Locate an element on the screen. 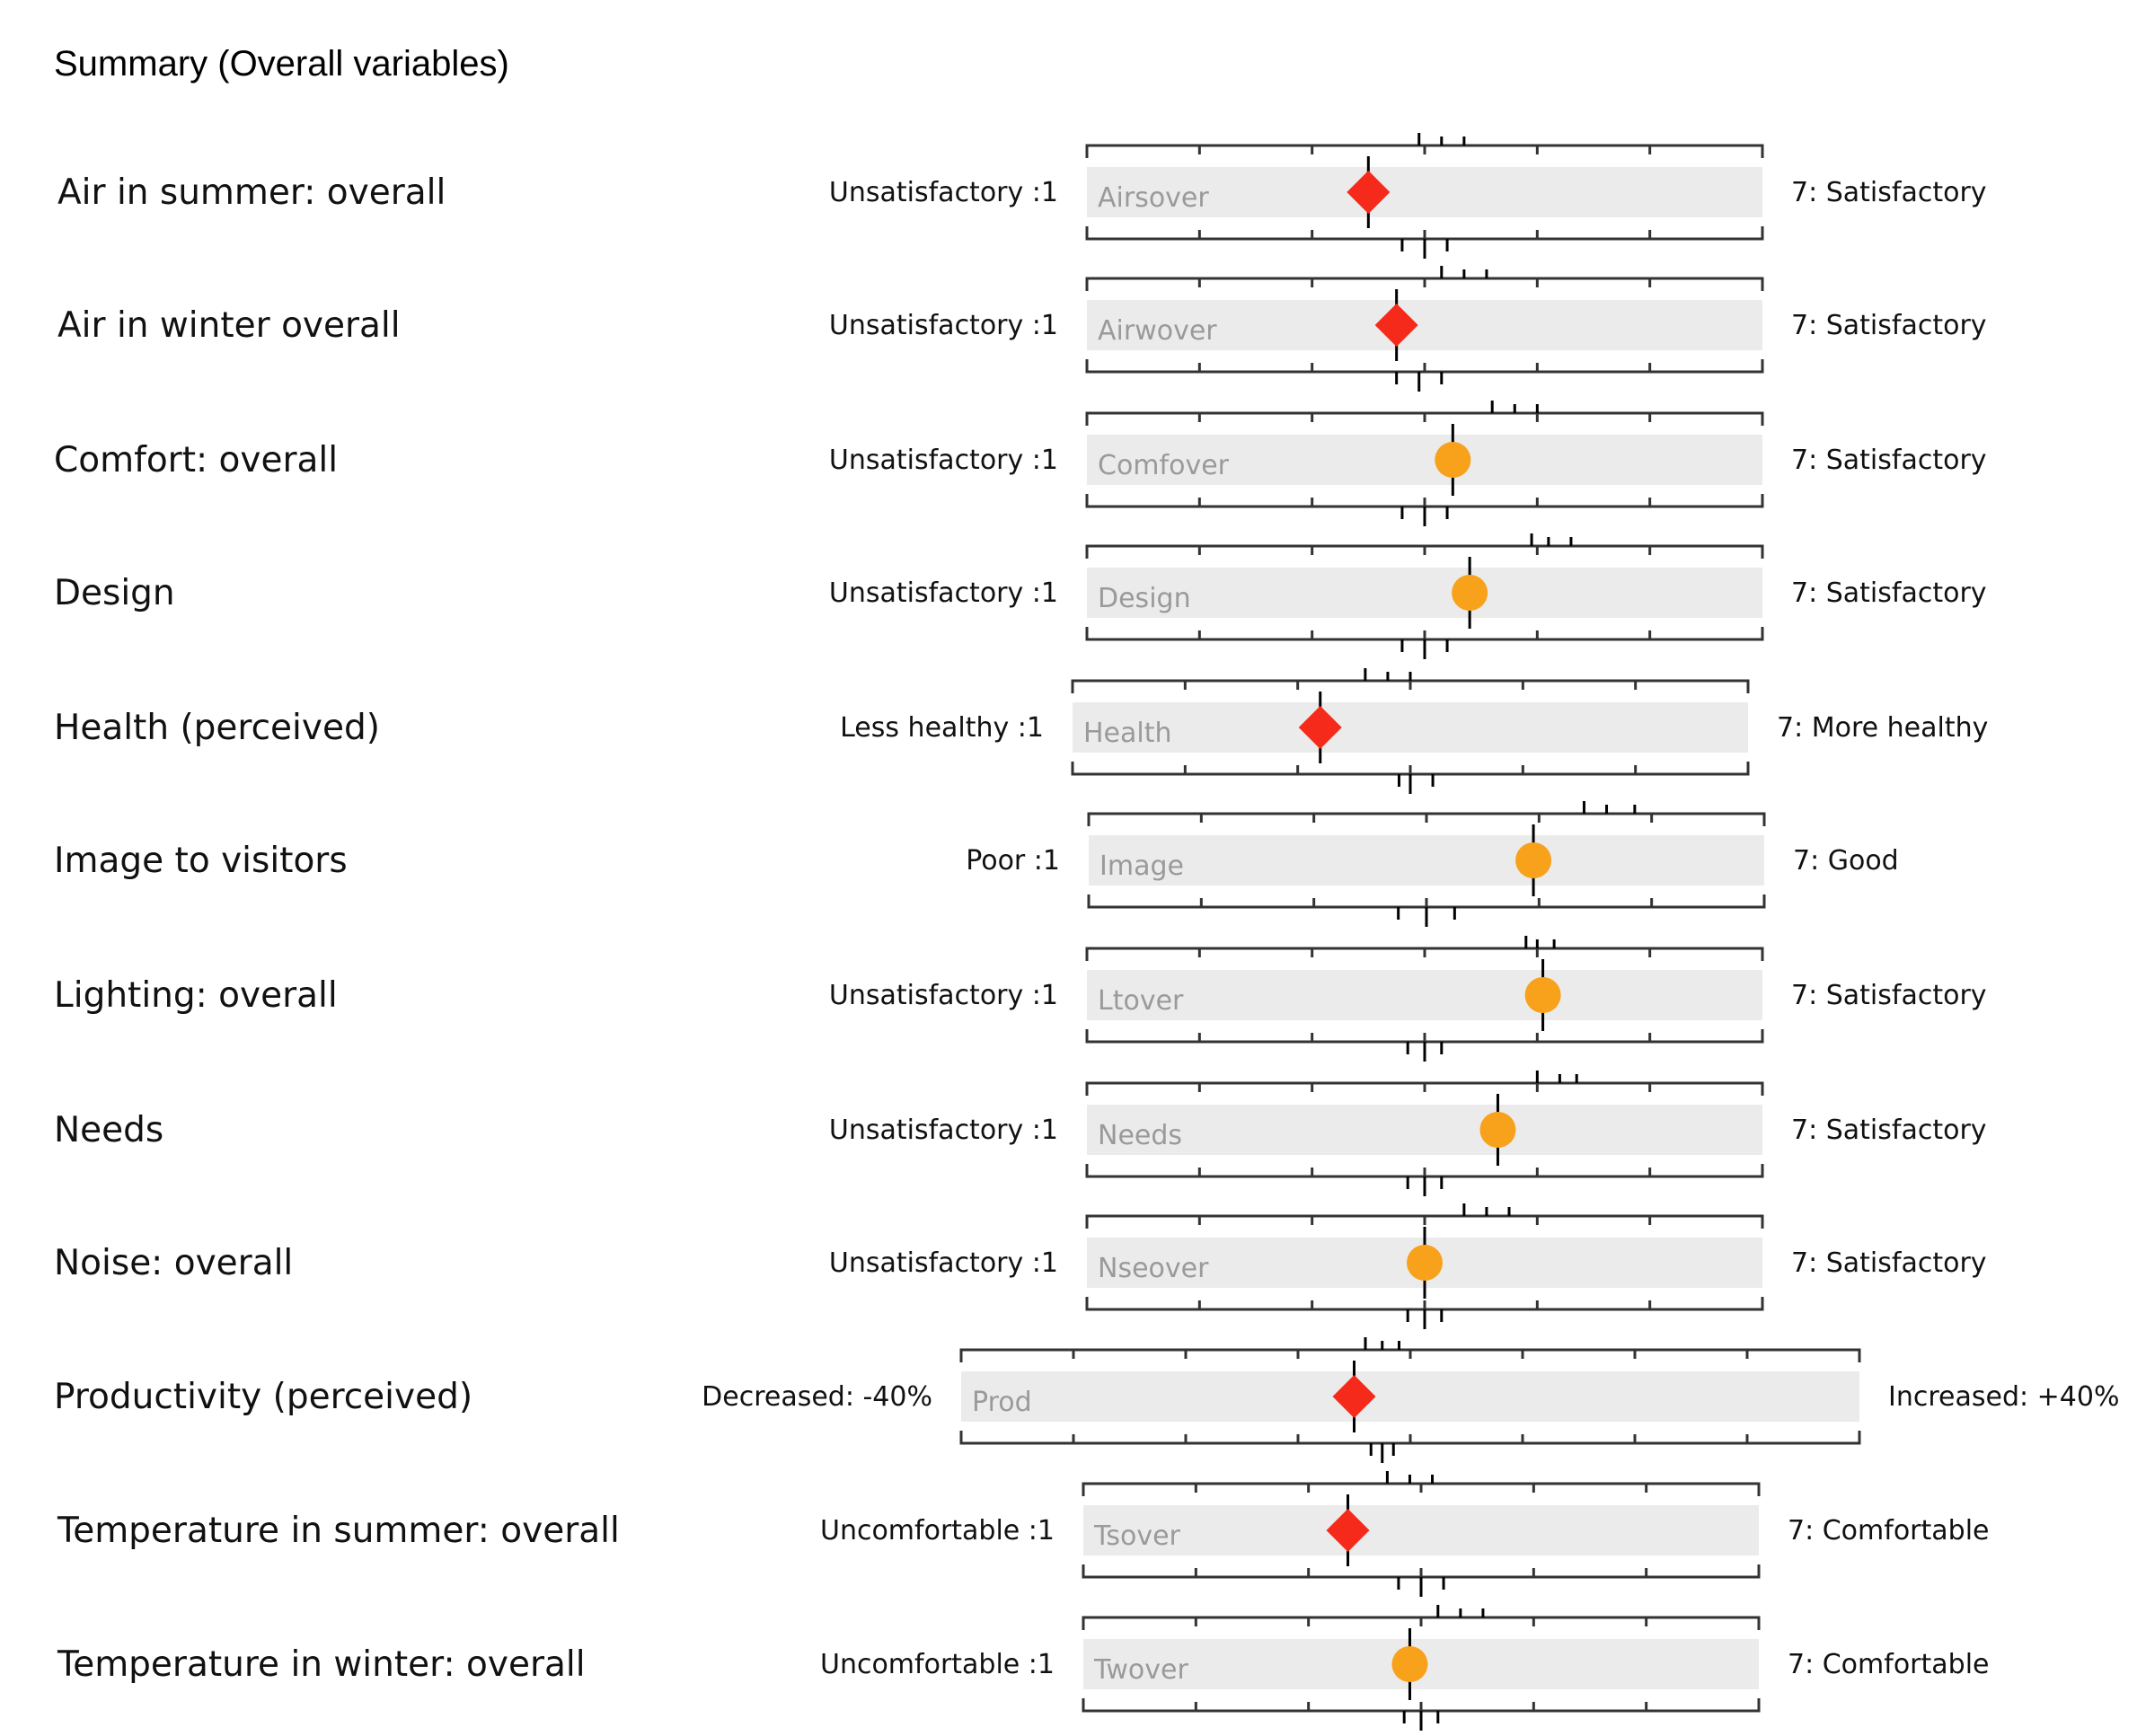 The height and width of the screenshot is (1736, 2137). row-label: Lighting: overall is located at coordinates (196, 996).